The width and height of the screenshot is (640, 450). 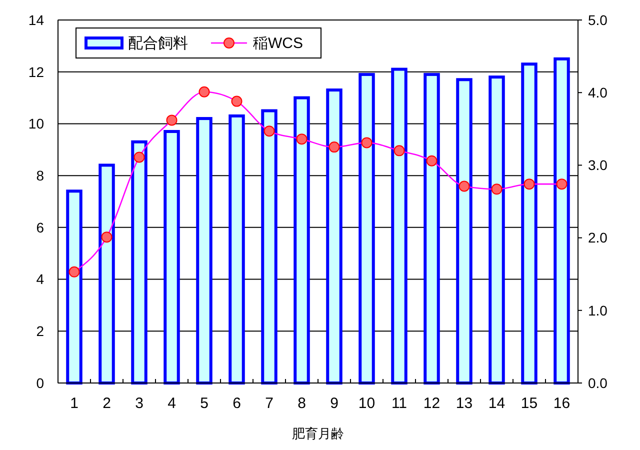 I want to click on y2-tick-label: 5.0, so click(x=598, y=20).